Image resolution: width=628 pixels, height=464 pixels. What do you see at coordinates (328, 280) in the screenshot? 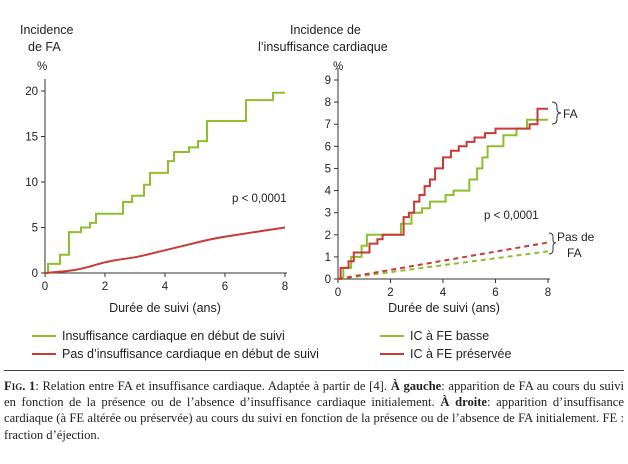
I see `right-y-tick-label: 0` at bounding box center [328, 280].